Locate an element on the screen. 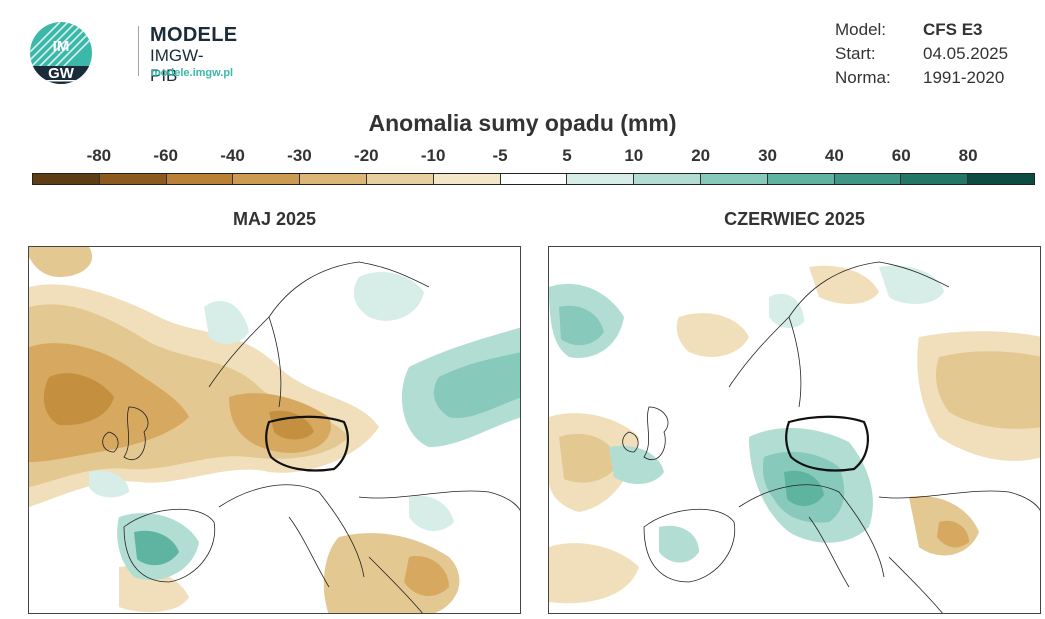  logo-divider is located at coordinates (138, 51).